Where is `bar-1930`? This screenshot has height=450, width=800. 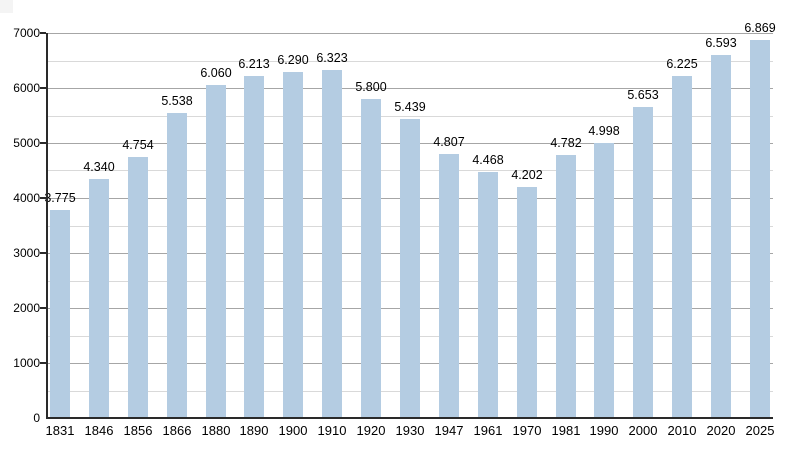
bar-1930 is located at coordinates (410, 268).